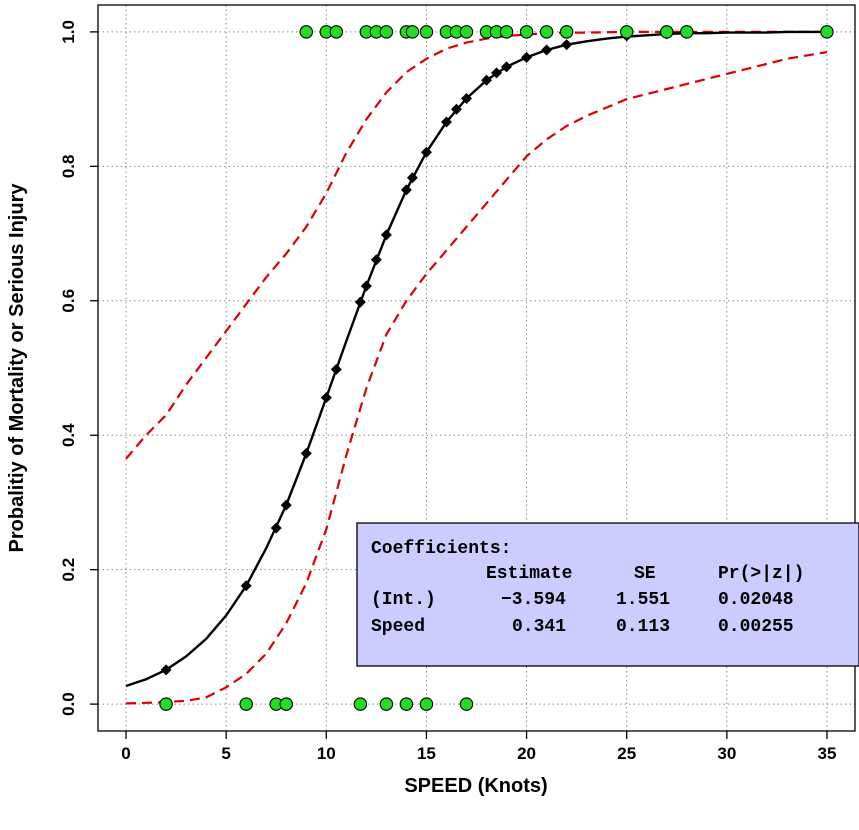 The height and width of the screenshot is (830, 859). I want to click on y-tick-label: 0.6, so click(68, 301).